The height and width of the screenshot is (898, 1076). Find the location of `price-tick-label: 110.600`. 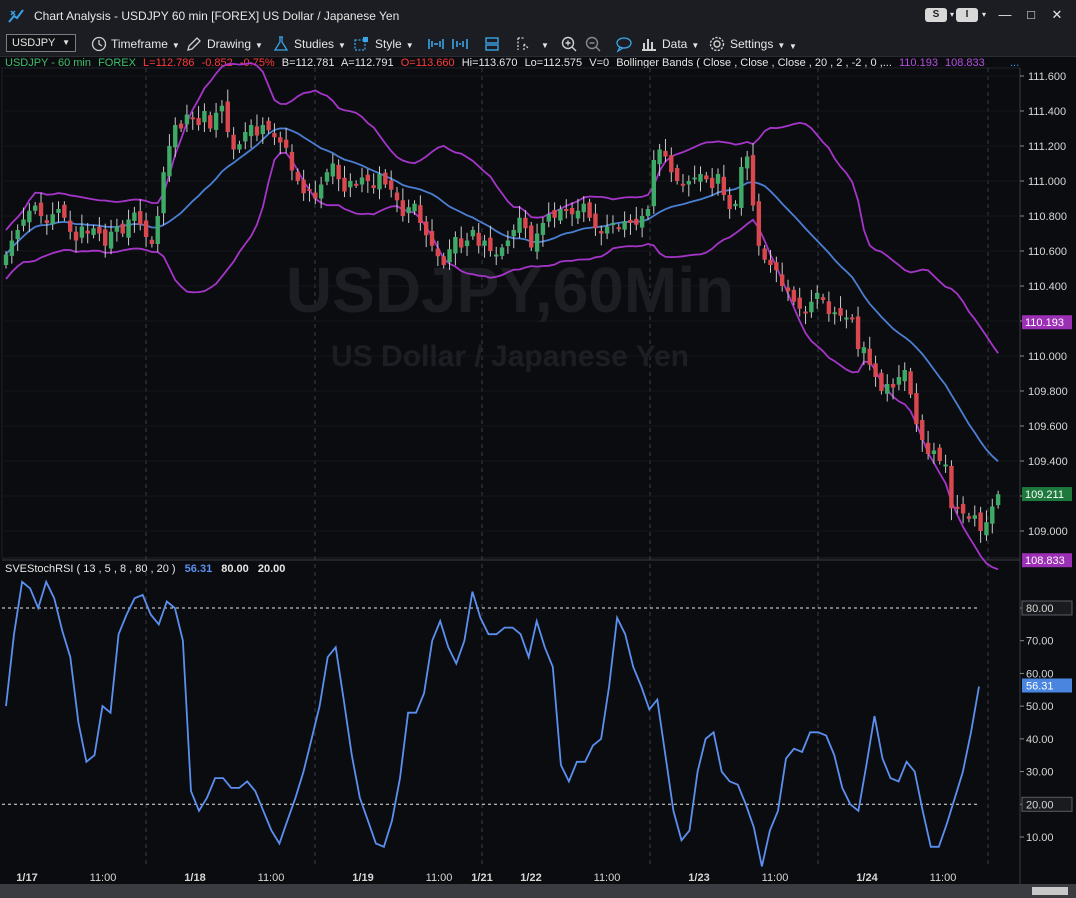

price-tick-label: 110.600 is located at coordinates (1047, 252).